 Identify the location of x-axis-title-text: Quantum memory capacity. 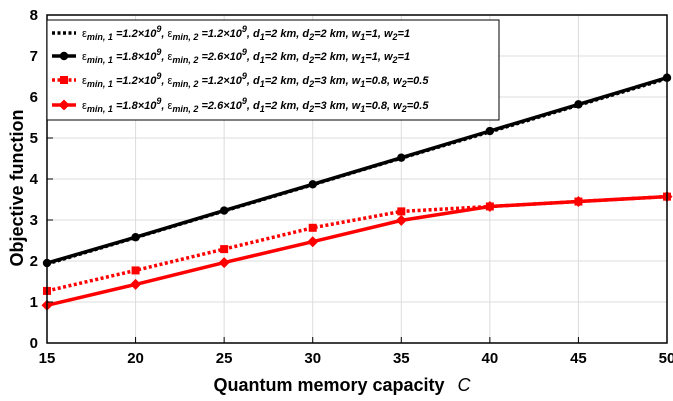
(328, 385).